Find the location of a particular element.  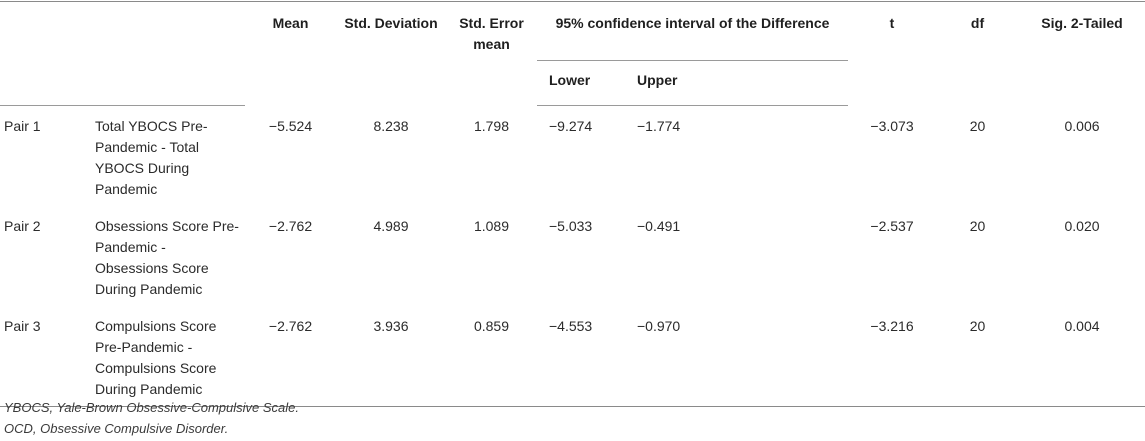

header-sig: Sig. 2-Tailed is located at coordinates (1082, 53).